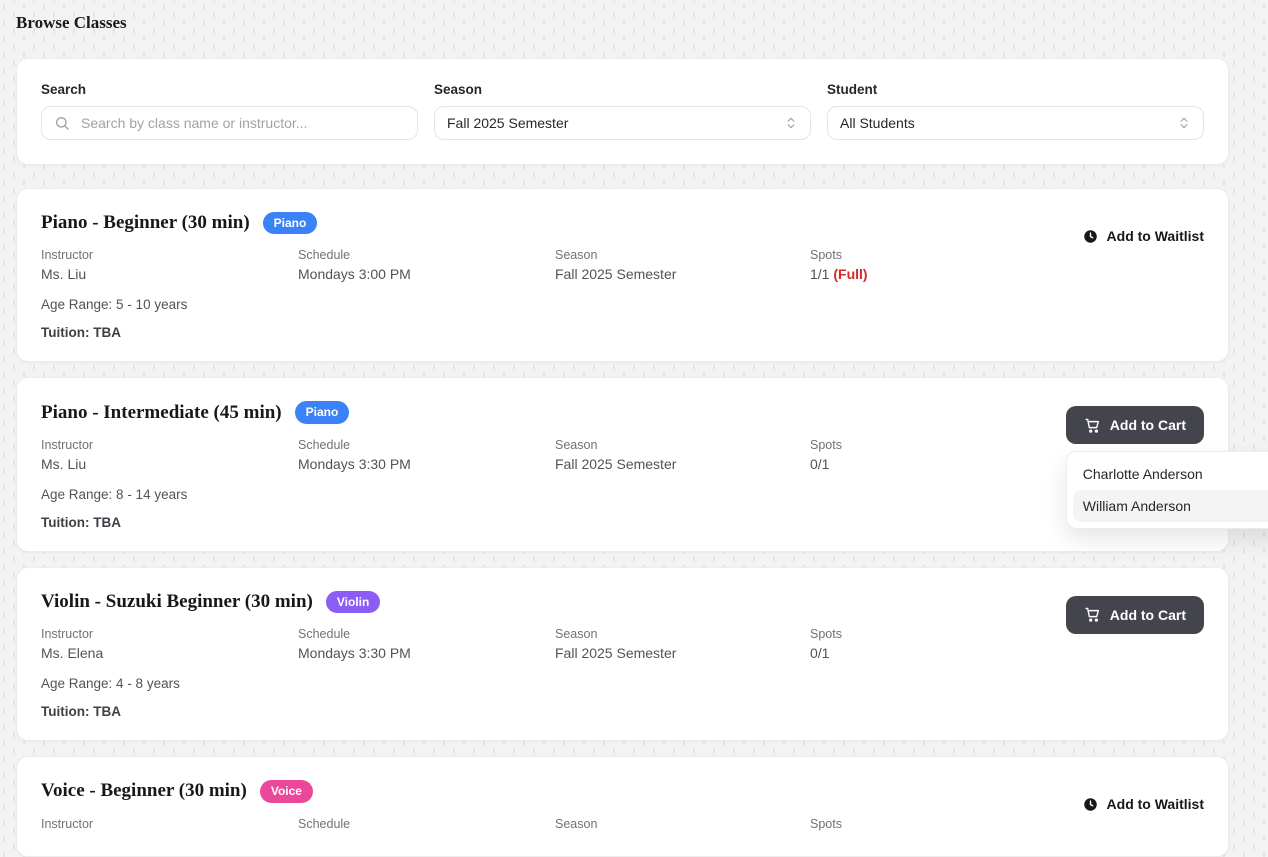 Image resolution: width=1268 pixels, height=857 pixels. What do you see at coordinates (62, 123) in the screenshot?
I see `search-icon` at bounding box center [62, 123].